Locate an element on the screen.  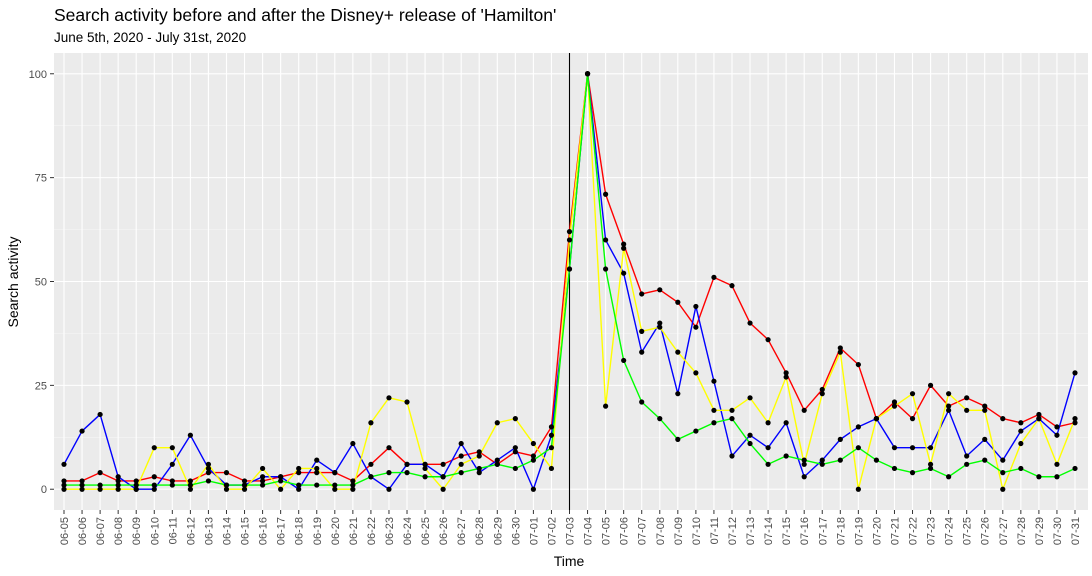
x-tick-label: 06-08 is located at coordinates (119, 531).